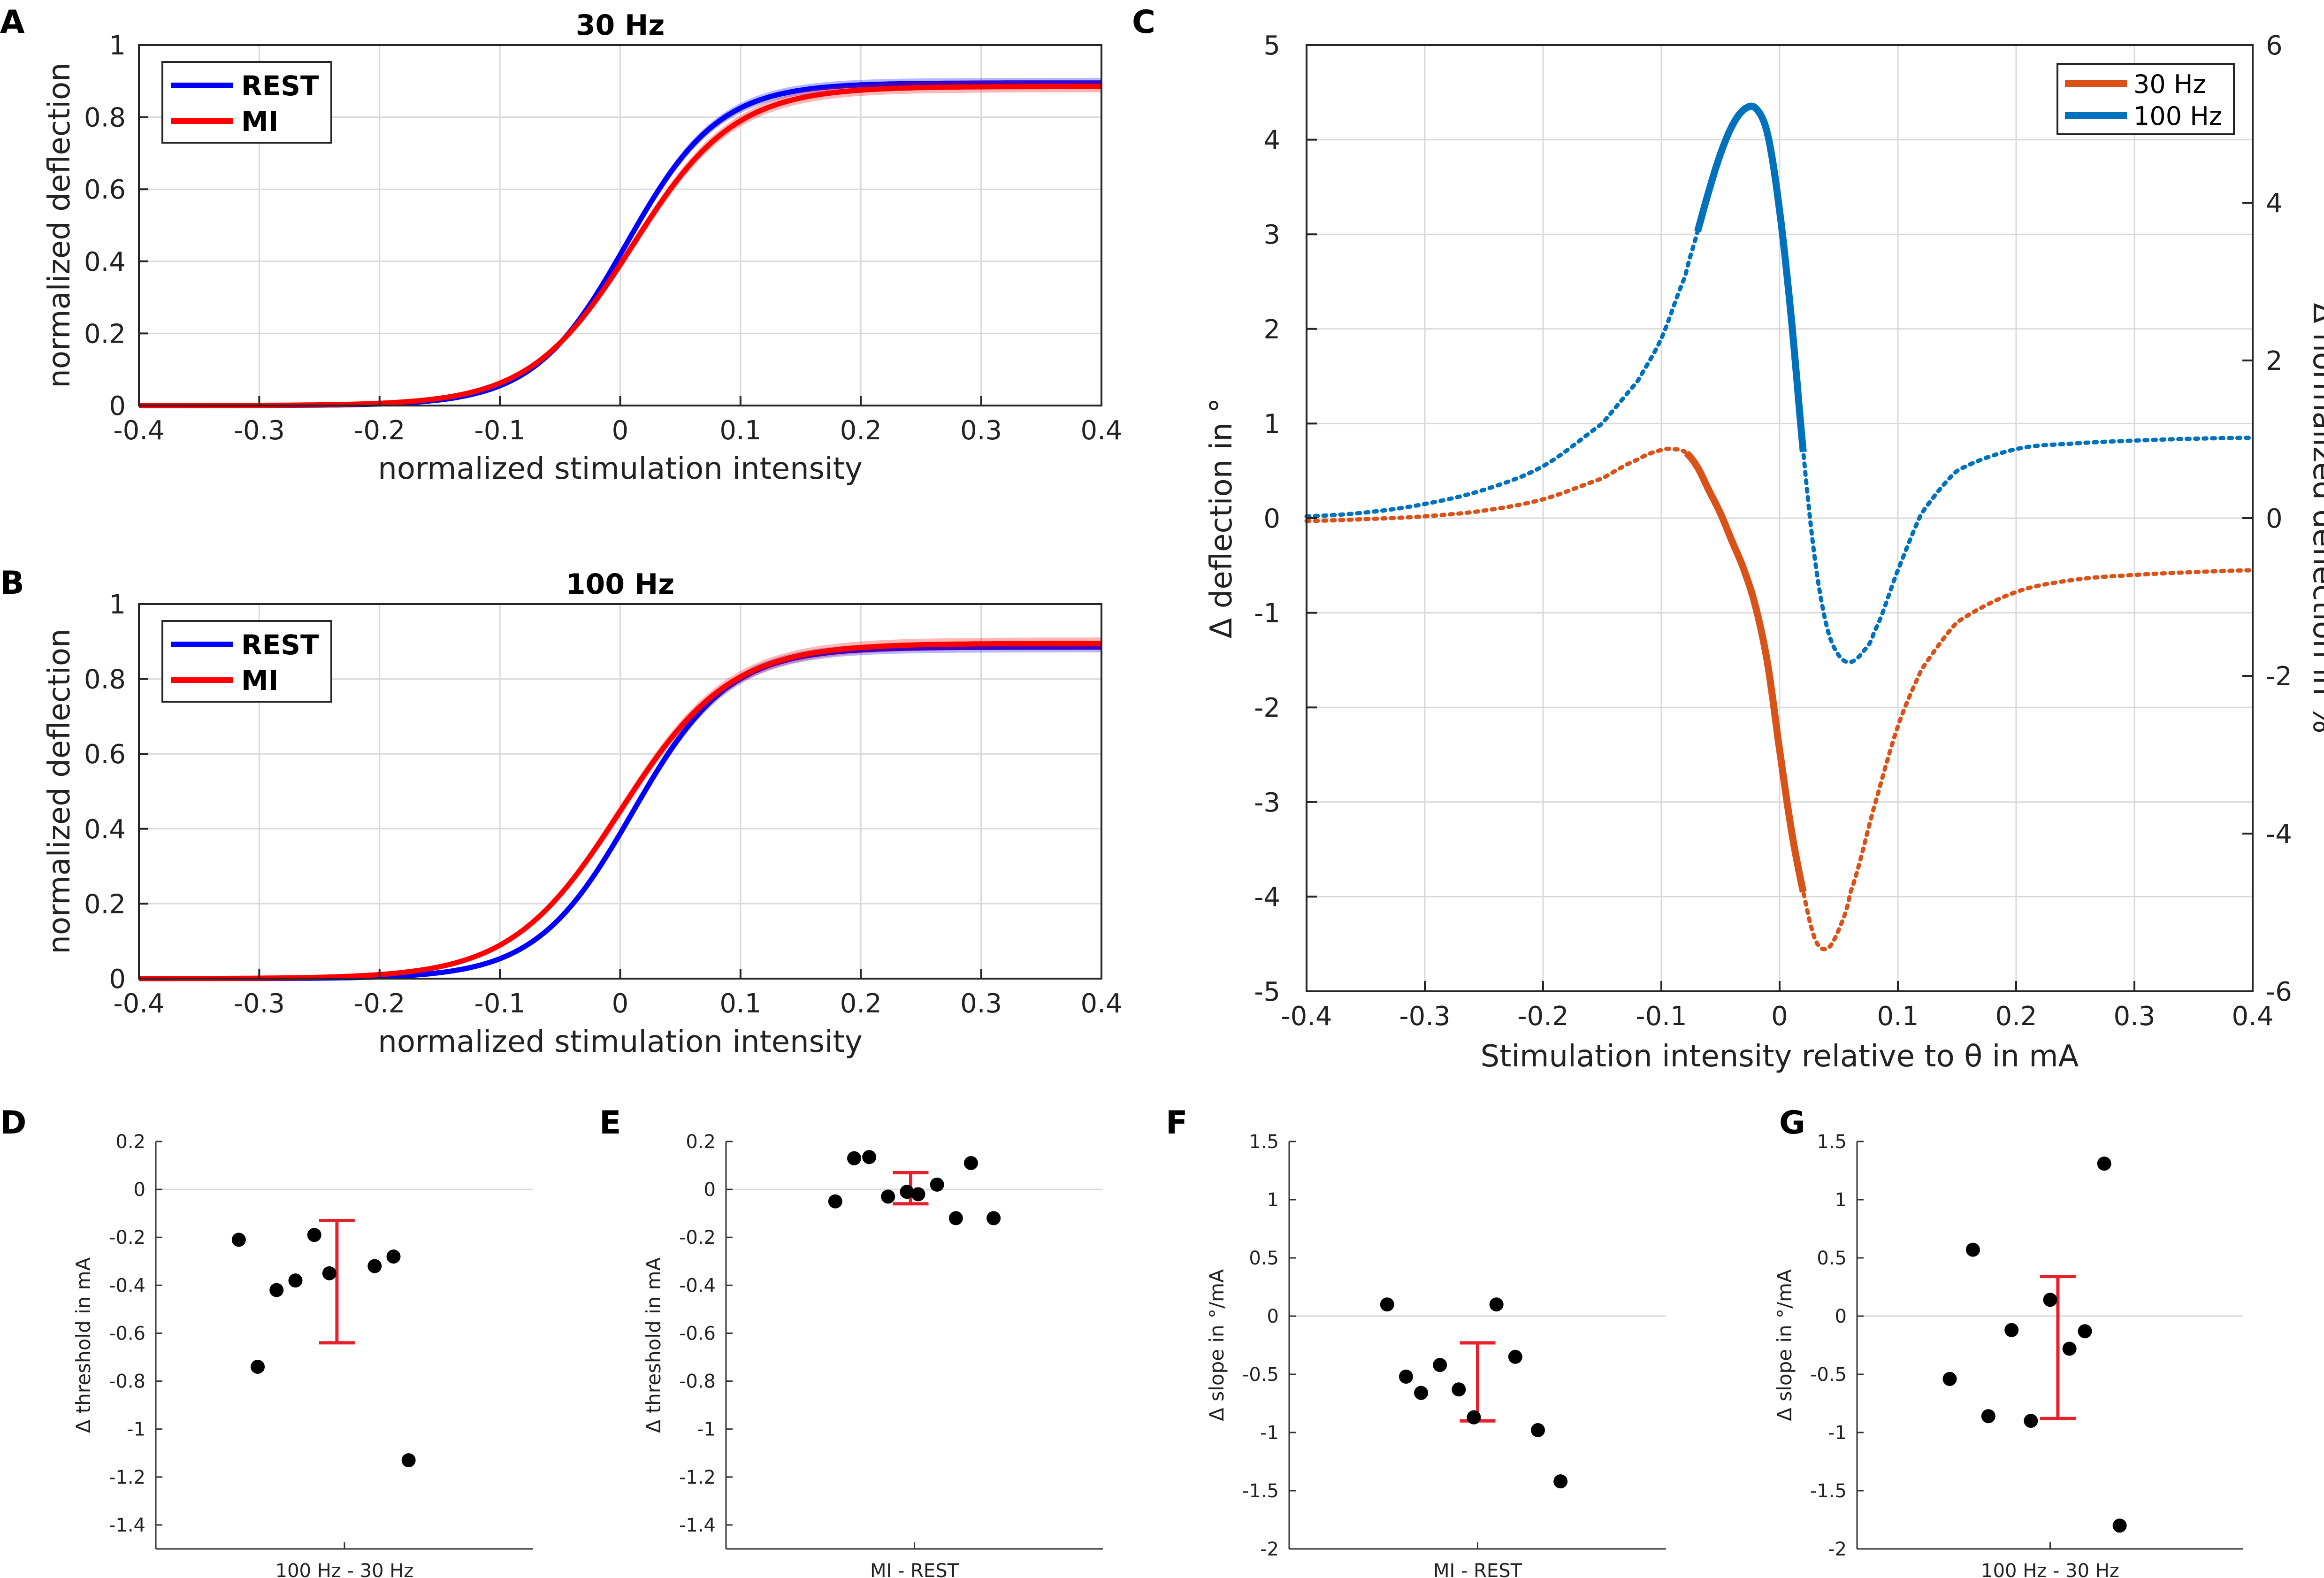 This screenshot has height=1578, width=2324. Describe the element at coordinates (1271, 140) in the screenshot. I see `y-tick-label: 4` at that location.